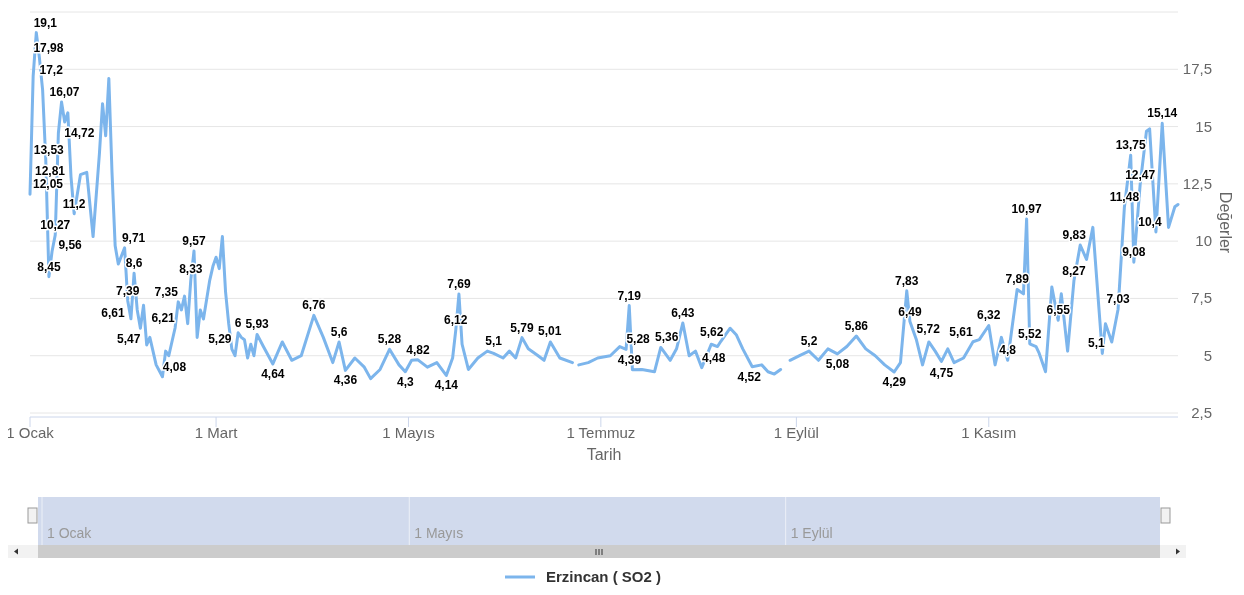 Image resolution: width=1244 pixels, height=595 pixels. Describe the element at coordinates (257, 324) in the screenshot. I see `data-label: 5,93` at that location.